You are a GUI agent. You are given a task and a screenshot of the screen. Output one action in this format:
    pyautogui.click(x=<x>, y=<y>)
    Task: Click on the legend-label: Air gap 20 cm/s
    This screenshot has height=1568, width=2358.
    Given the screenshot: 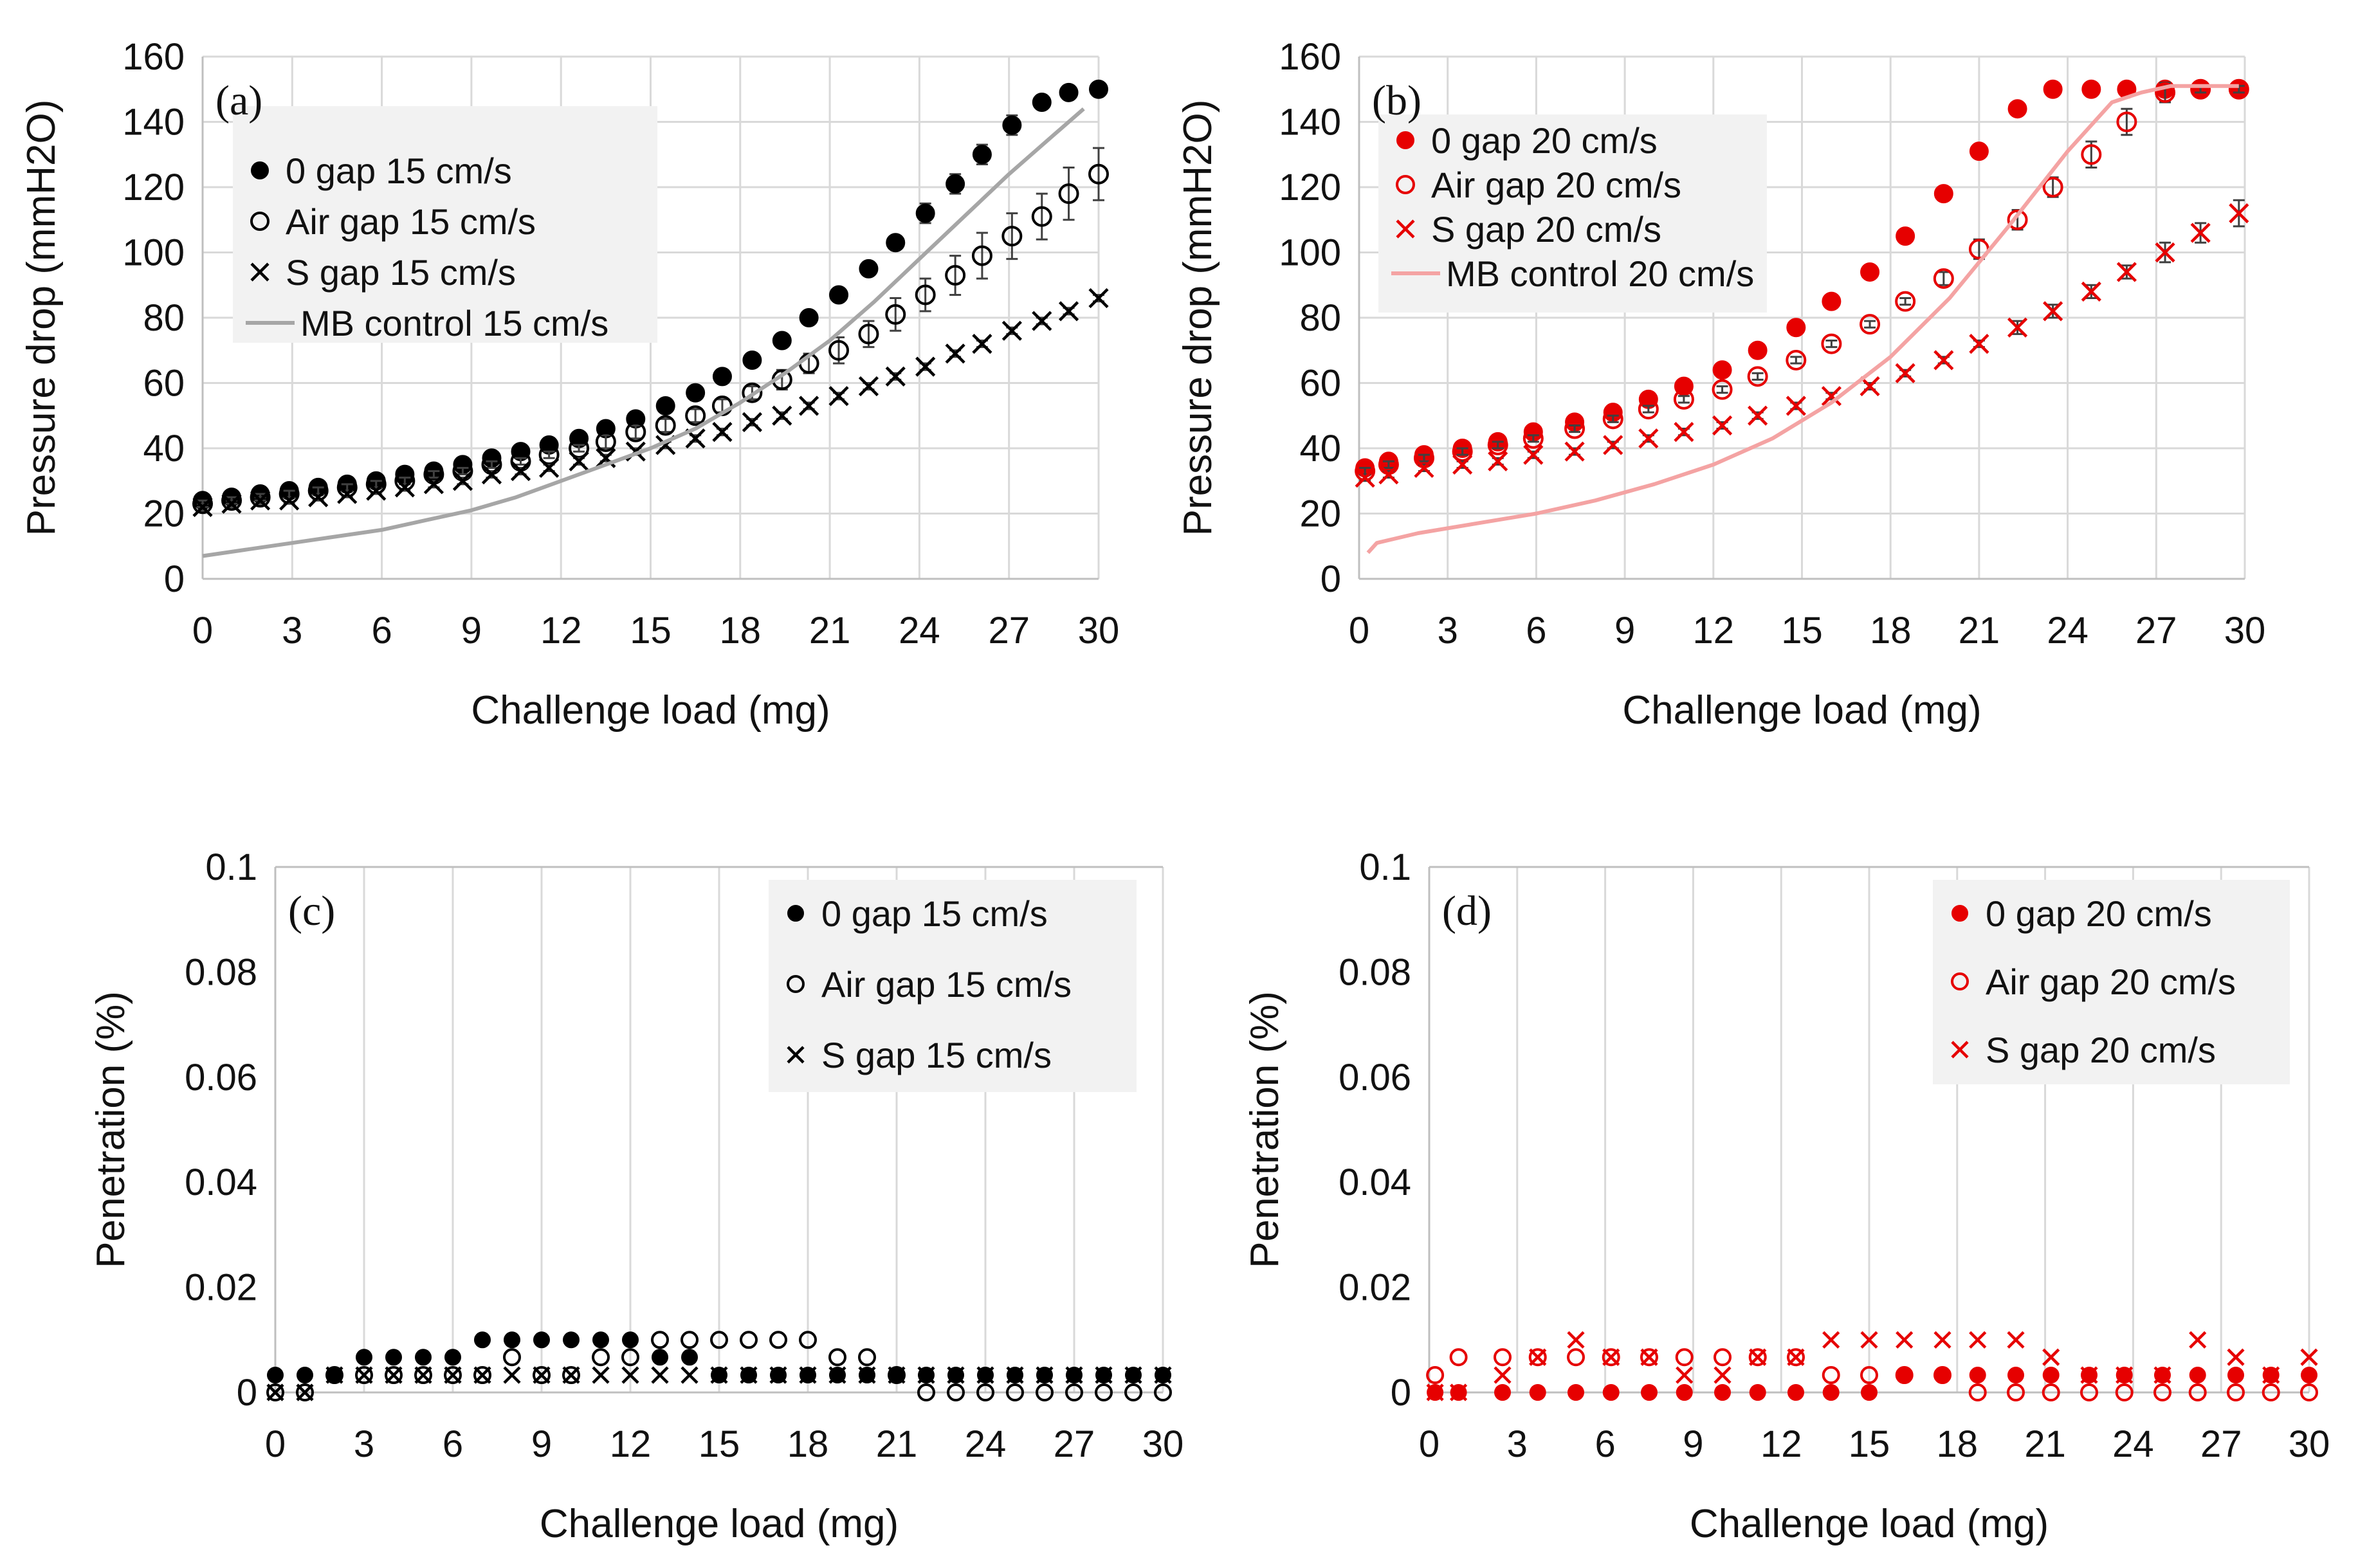 What is the action you would take?
    pyautogui.click(x=1556, y=185)
    